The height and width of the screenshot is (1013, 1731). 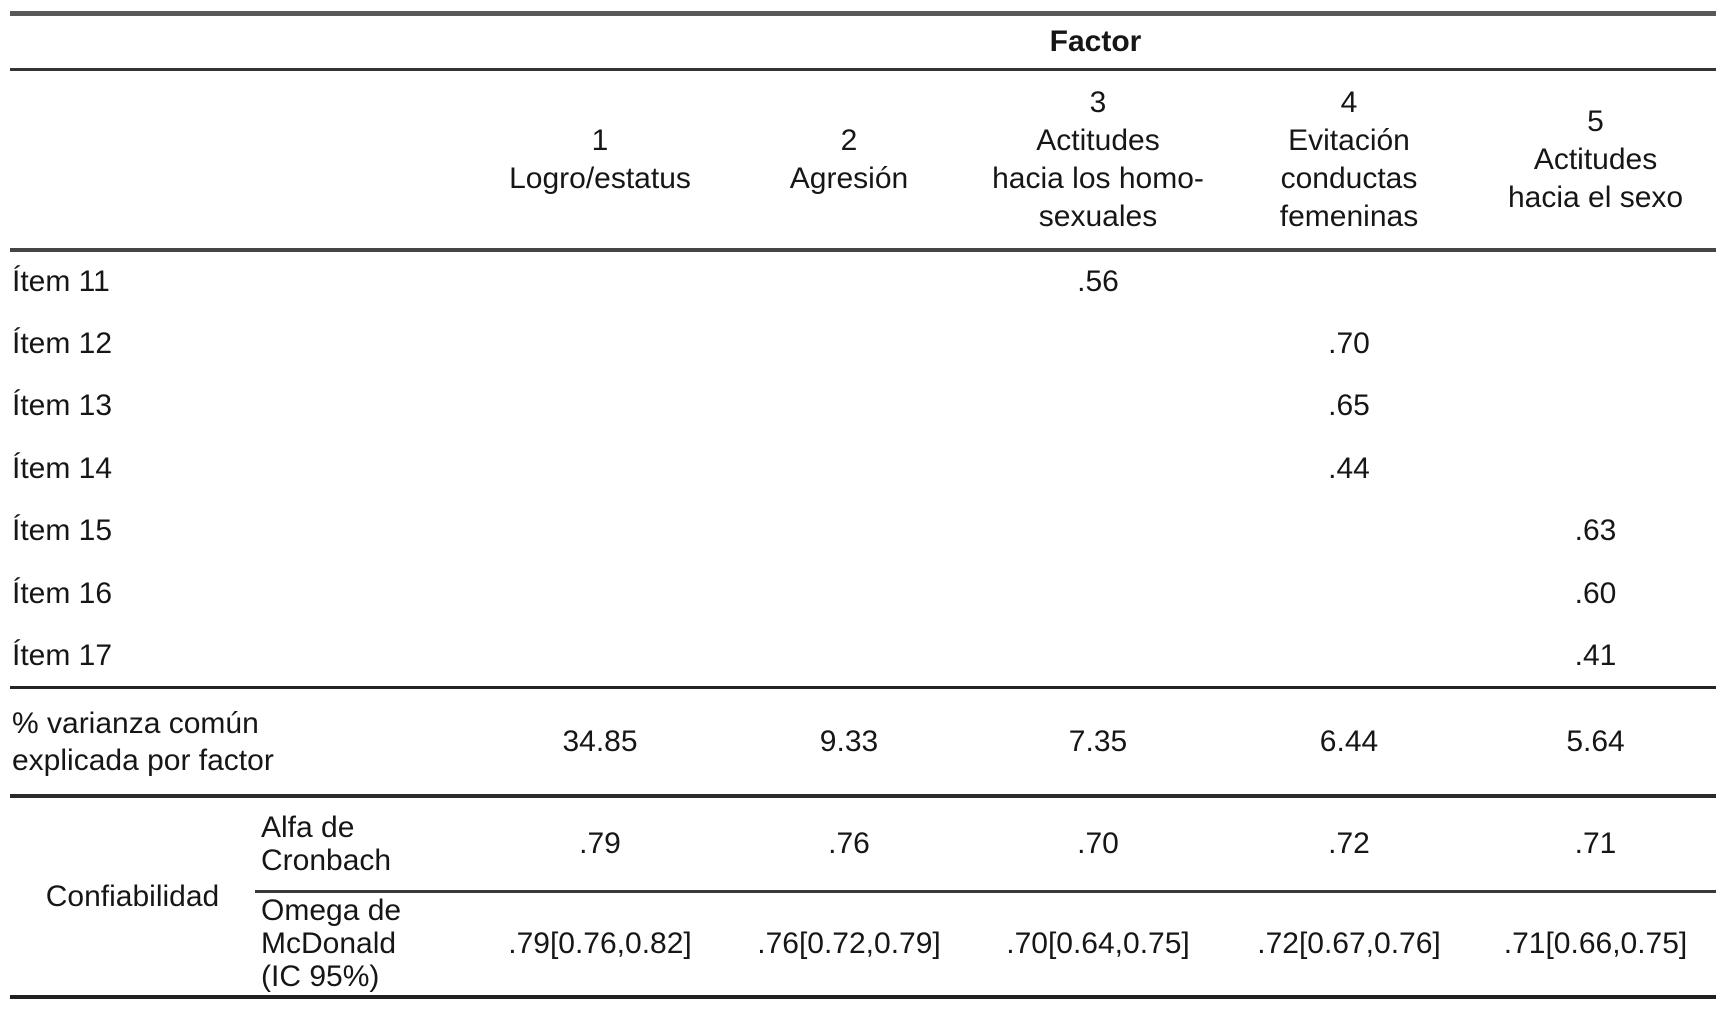 I want to click on omega-cell: .72[0.67,0.76], so click(x=1349, y=943).